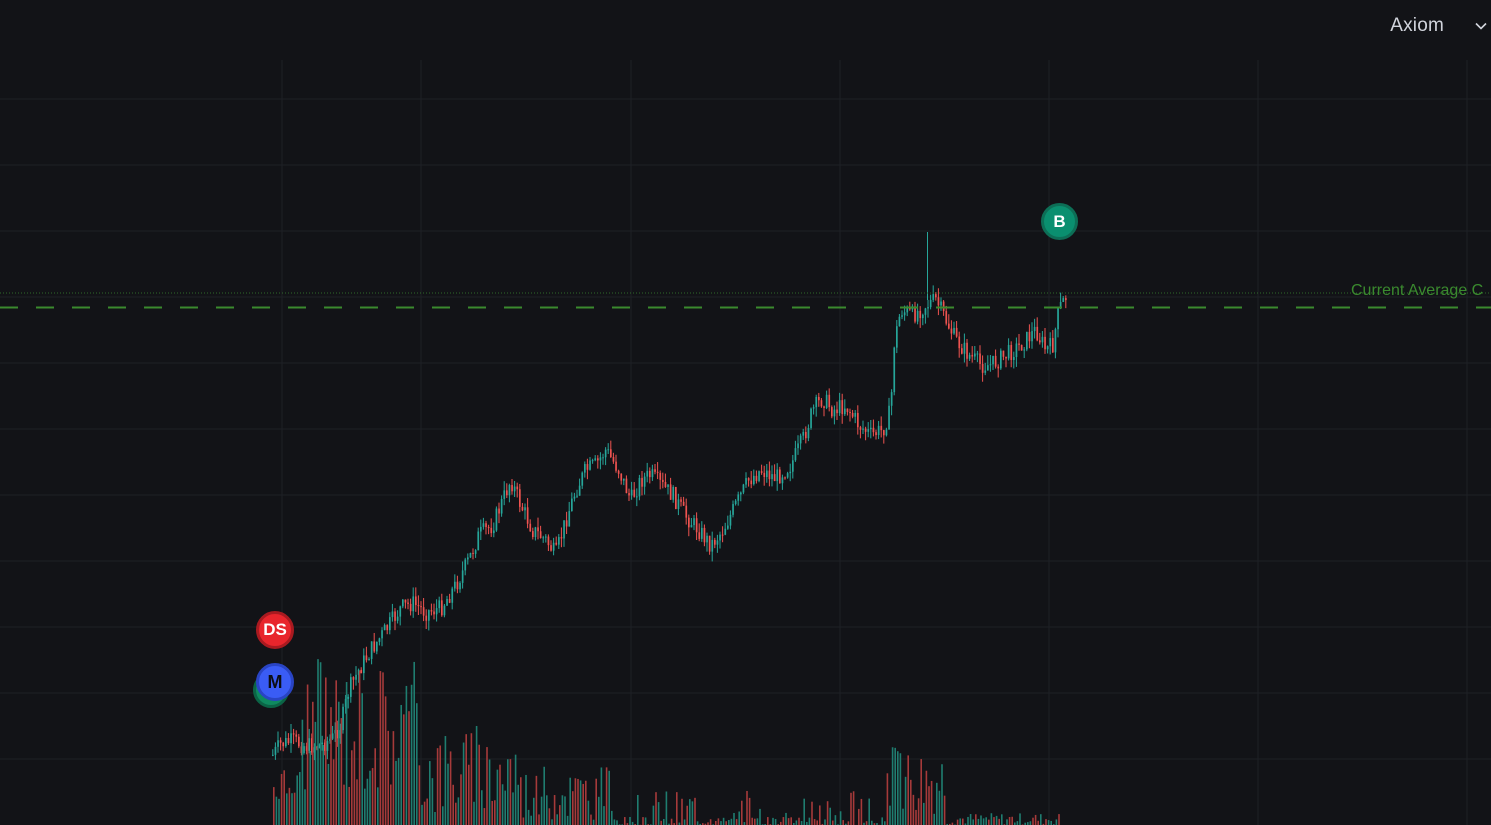 Image resolution: width=1491 pixels, height=825 pixels. Describe the element at coordinates (275, 682) in the screenshot. I see `migration-marker: M` at that location.